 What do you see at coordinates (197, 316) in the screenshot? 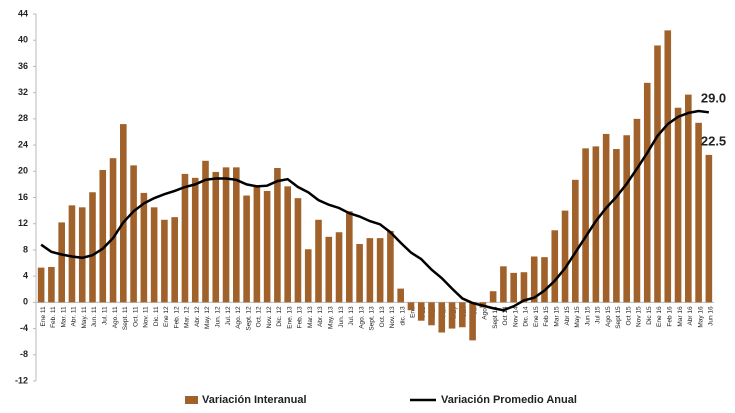
I see `x-tick-label: Abr. 12` at bounding box center [197, 316].